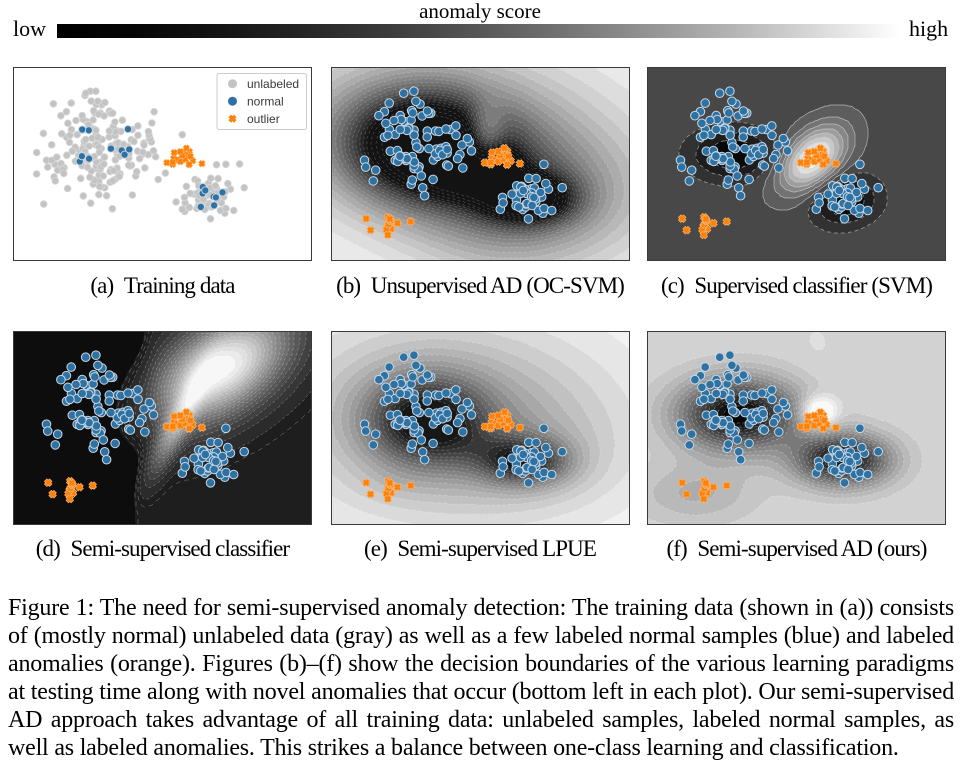 The width and height of the screenshot is (960, 760). Describe the element at coordinates (263, 119) in the screenshot. I see `svg-text: outlier` at that location.